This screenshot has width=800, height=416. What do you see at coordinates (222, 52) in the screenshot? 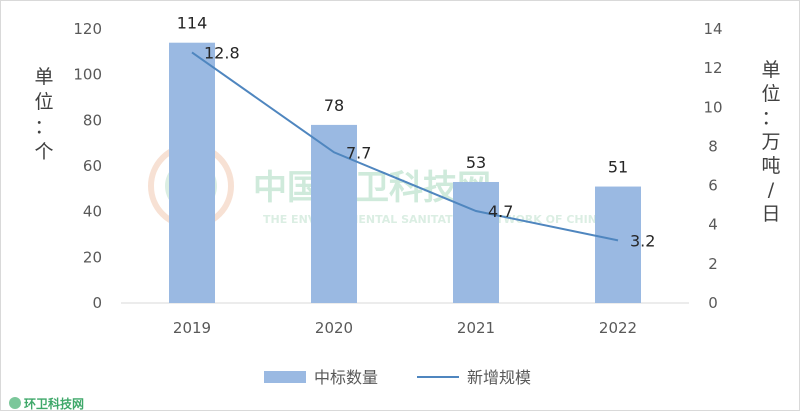
I see `line-data-label: 12.8` at bounding box center [222, 52].